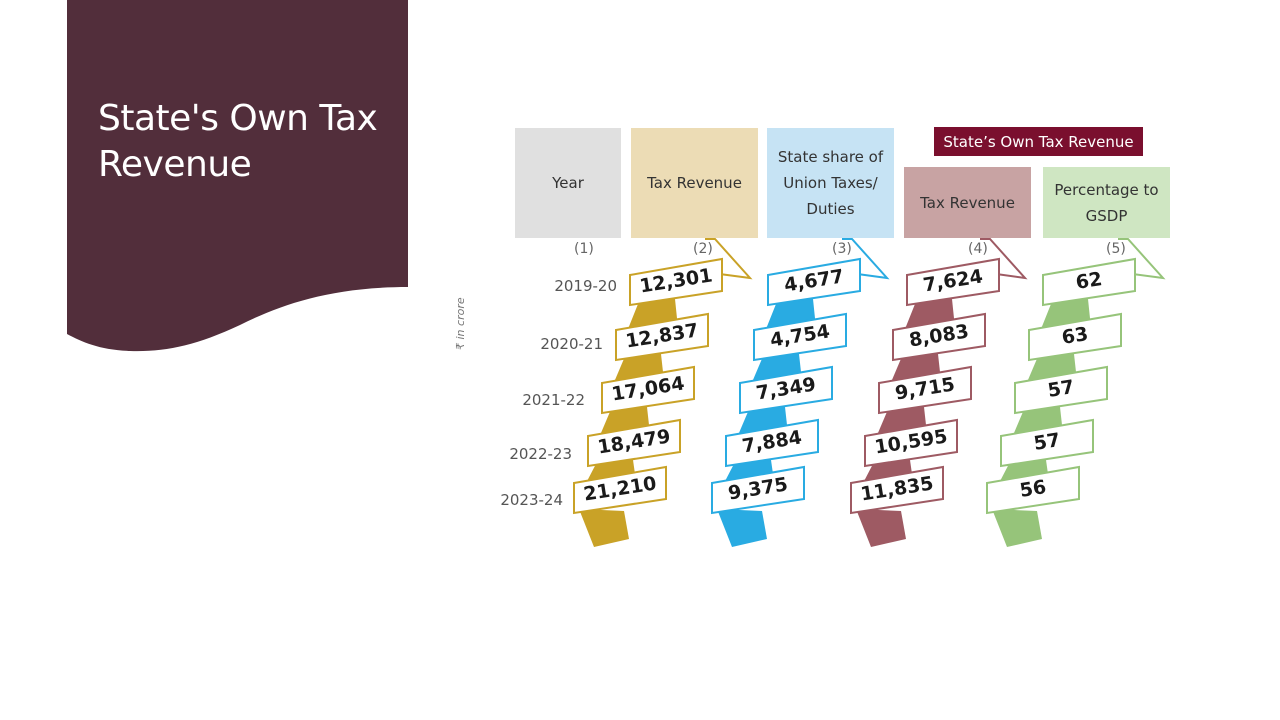  What do you see at coordinates (1106, 202) in the screenshot?
I see `header-pct-gsdp: Percentage to GSDP` at bounding box center [1106, 202].